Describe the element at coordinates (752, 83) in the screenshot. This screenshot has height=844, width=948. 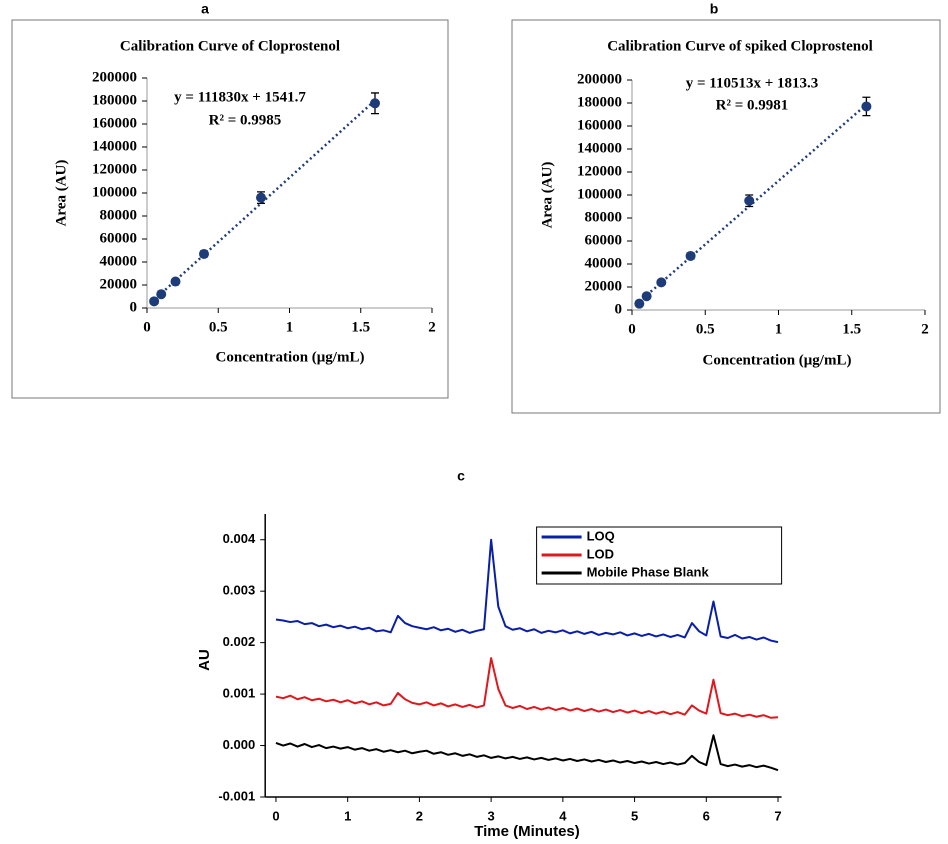
I see `fit-equation: y = 110513x + 1813.3` at that location.